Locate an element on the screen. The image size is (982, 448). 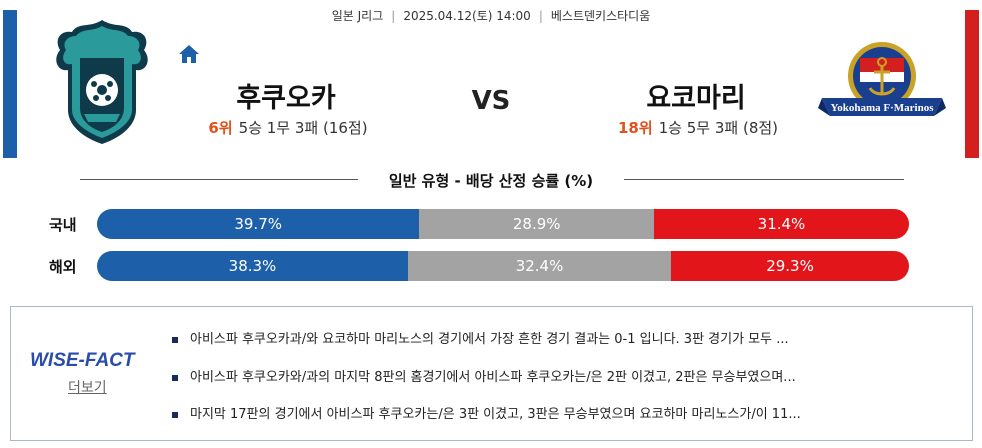
match-meta: 일본 J리그 | 2025.04.12(토) 14:00 | 베스트덴키스타디움 is located at coordinates (491, 16).